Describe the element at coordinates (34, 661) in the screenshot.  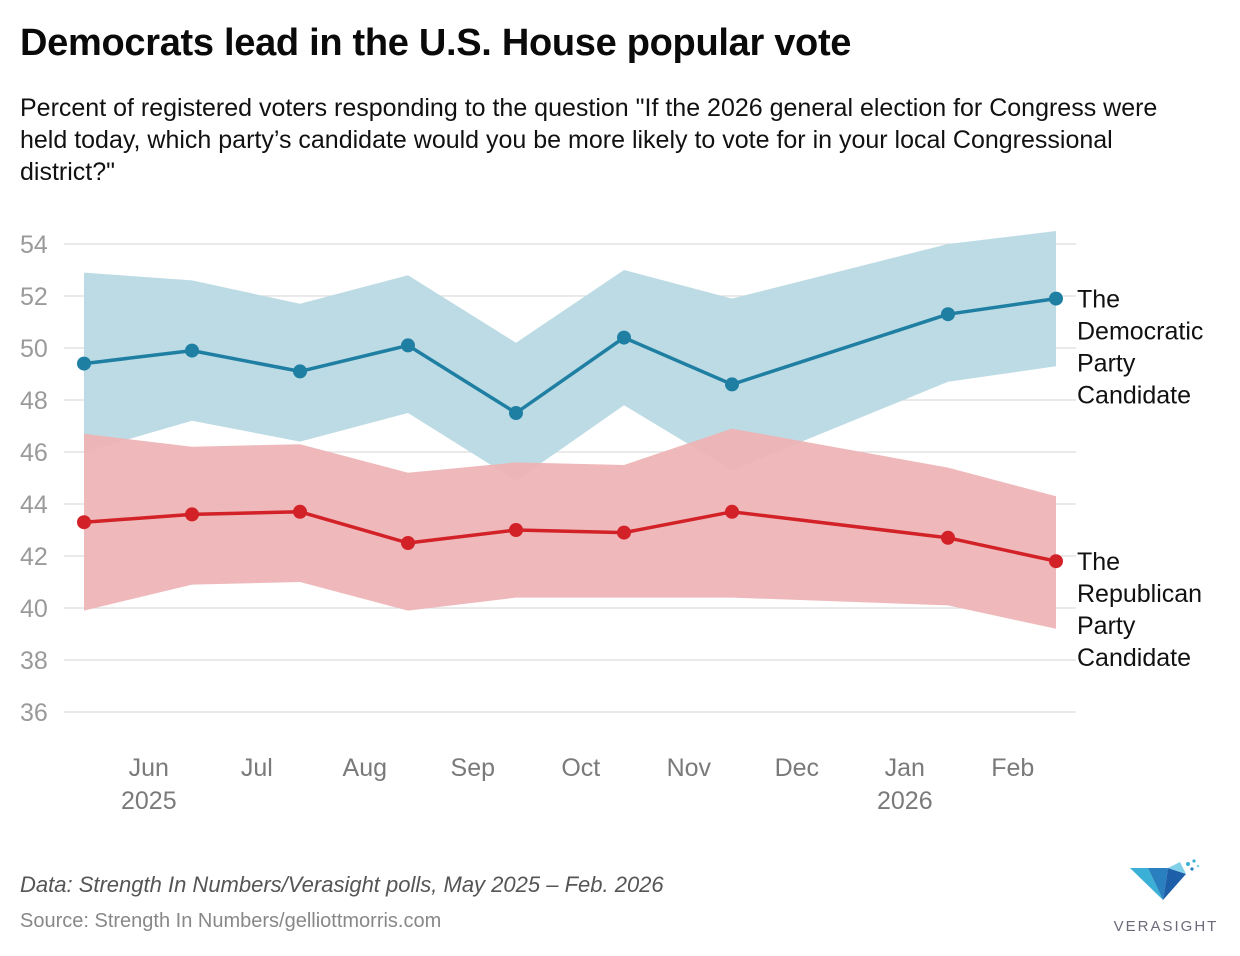
I see `y-tick-label: 38` at that location.